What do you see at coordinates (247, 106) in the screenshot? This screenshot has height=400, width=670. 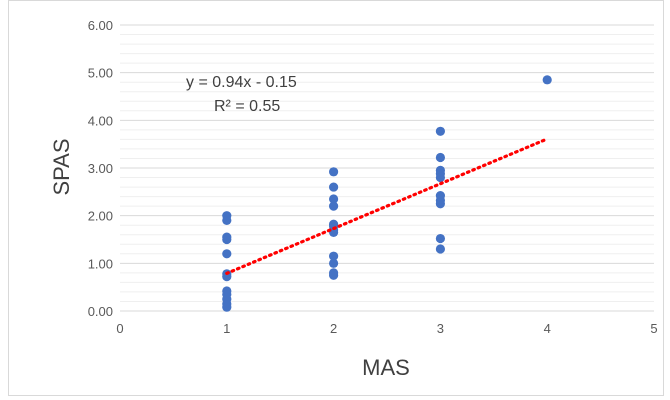 I see `trendline-r-squared: R² = 0.55` at bounding box center [247, 106].